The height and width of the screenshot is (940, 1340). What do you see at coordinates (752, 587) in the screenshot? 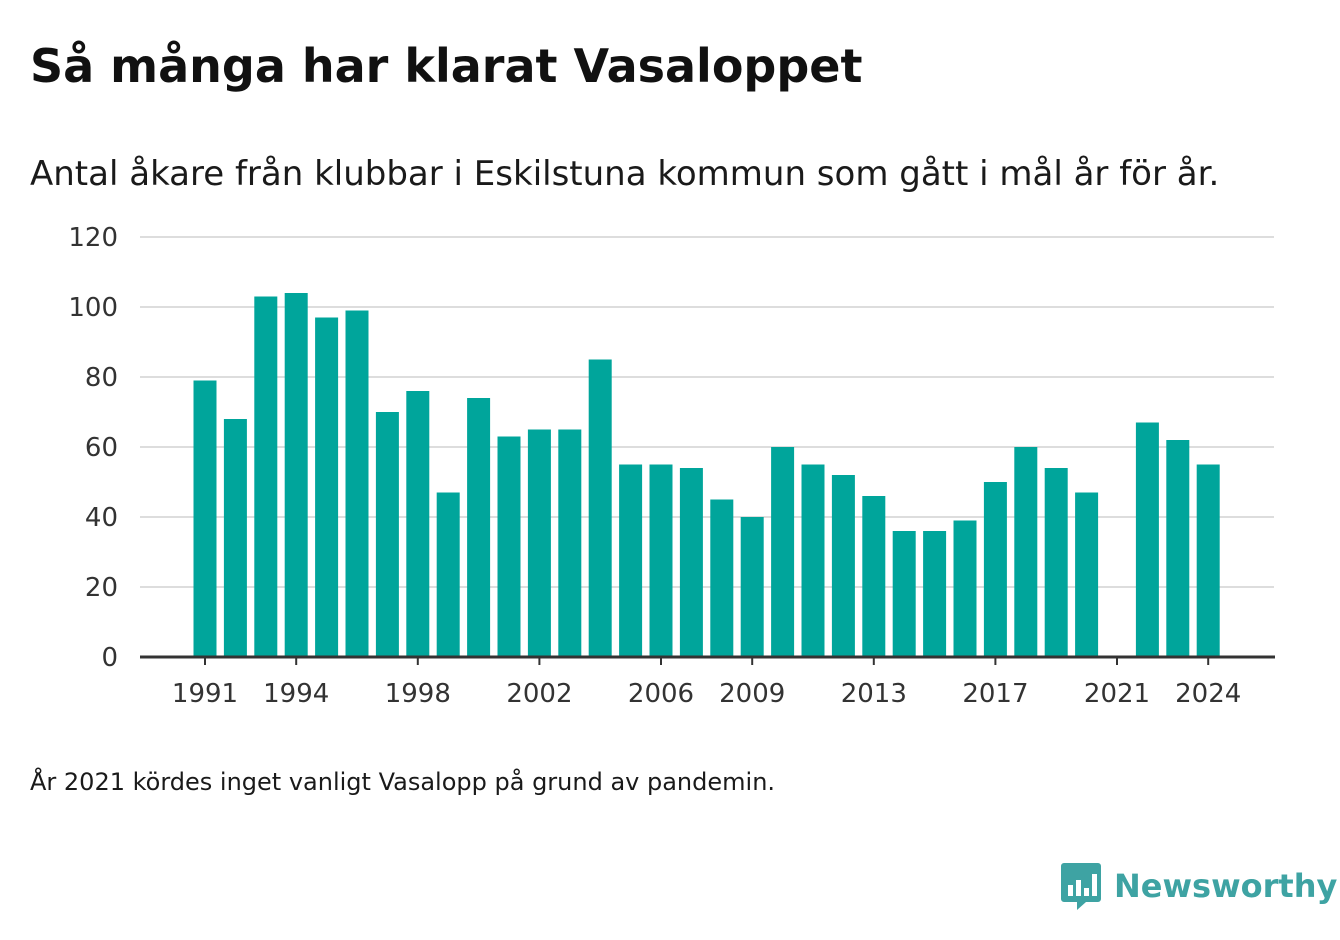
I see `bar-2009` at bounding box center [752, 587].